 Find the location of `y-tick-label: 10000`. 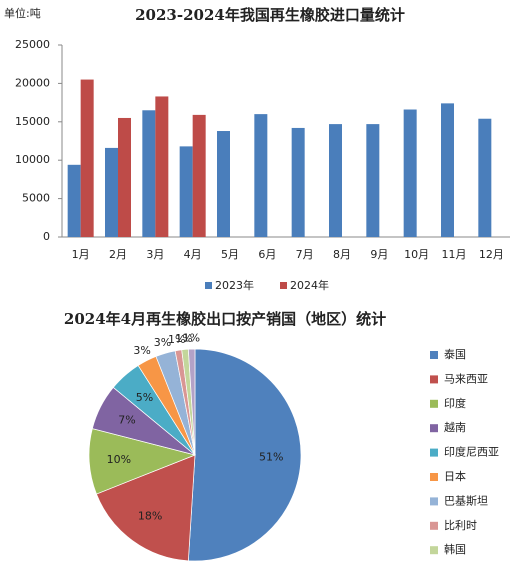

y-tick-label: 10000 is located at coordinates (32, 159).